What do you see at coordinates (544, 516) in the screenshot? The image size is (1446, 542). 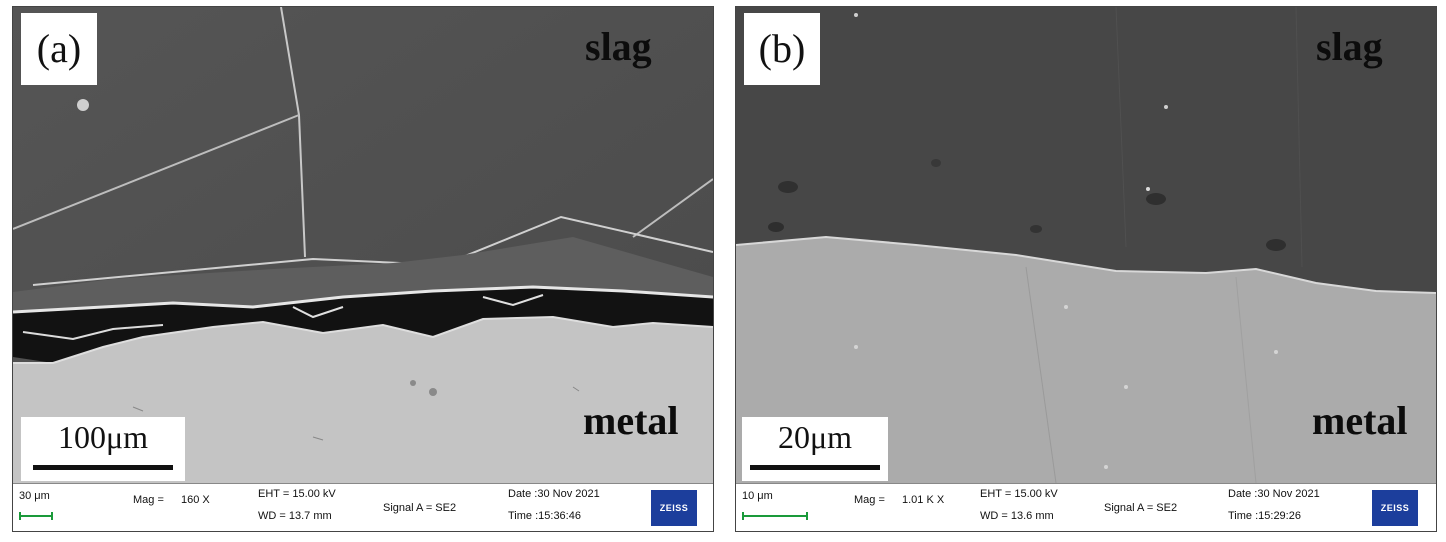 I see `time-value: Time :15:36:46` at bounding box center [544, 516].